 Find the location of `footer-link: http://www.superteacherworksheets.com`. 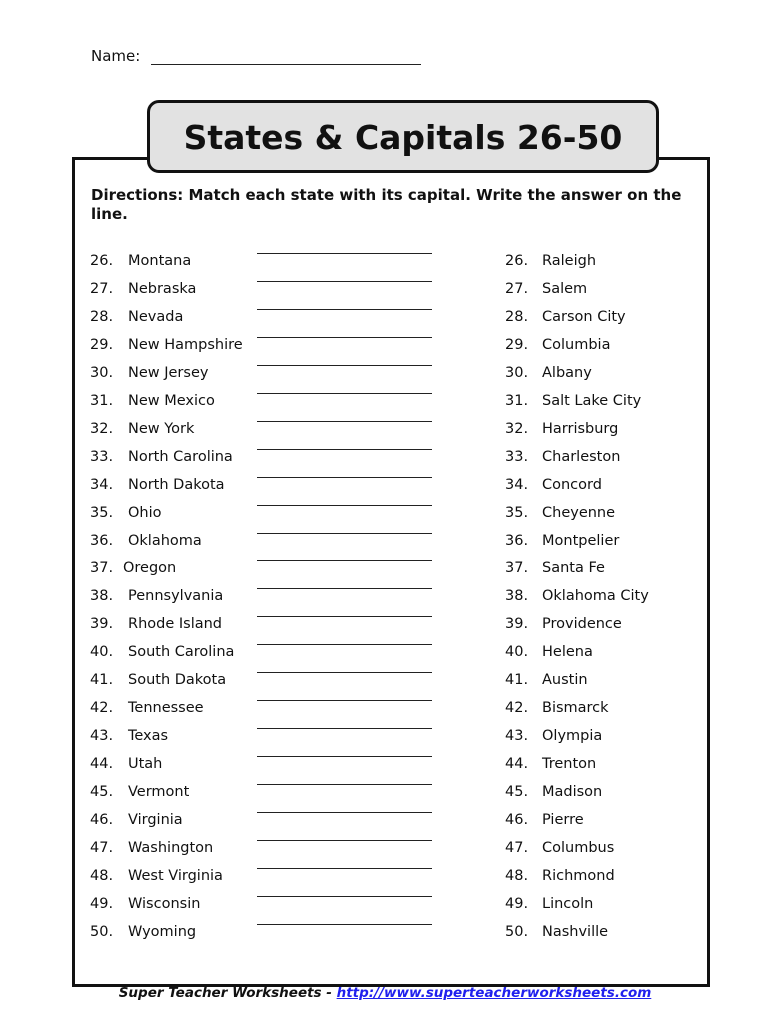

footer-link: http://www.superteacherworksheets.com is located at coordinates (494, 993).